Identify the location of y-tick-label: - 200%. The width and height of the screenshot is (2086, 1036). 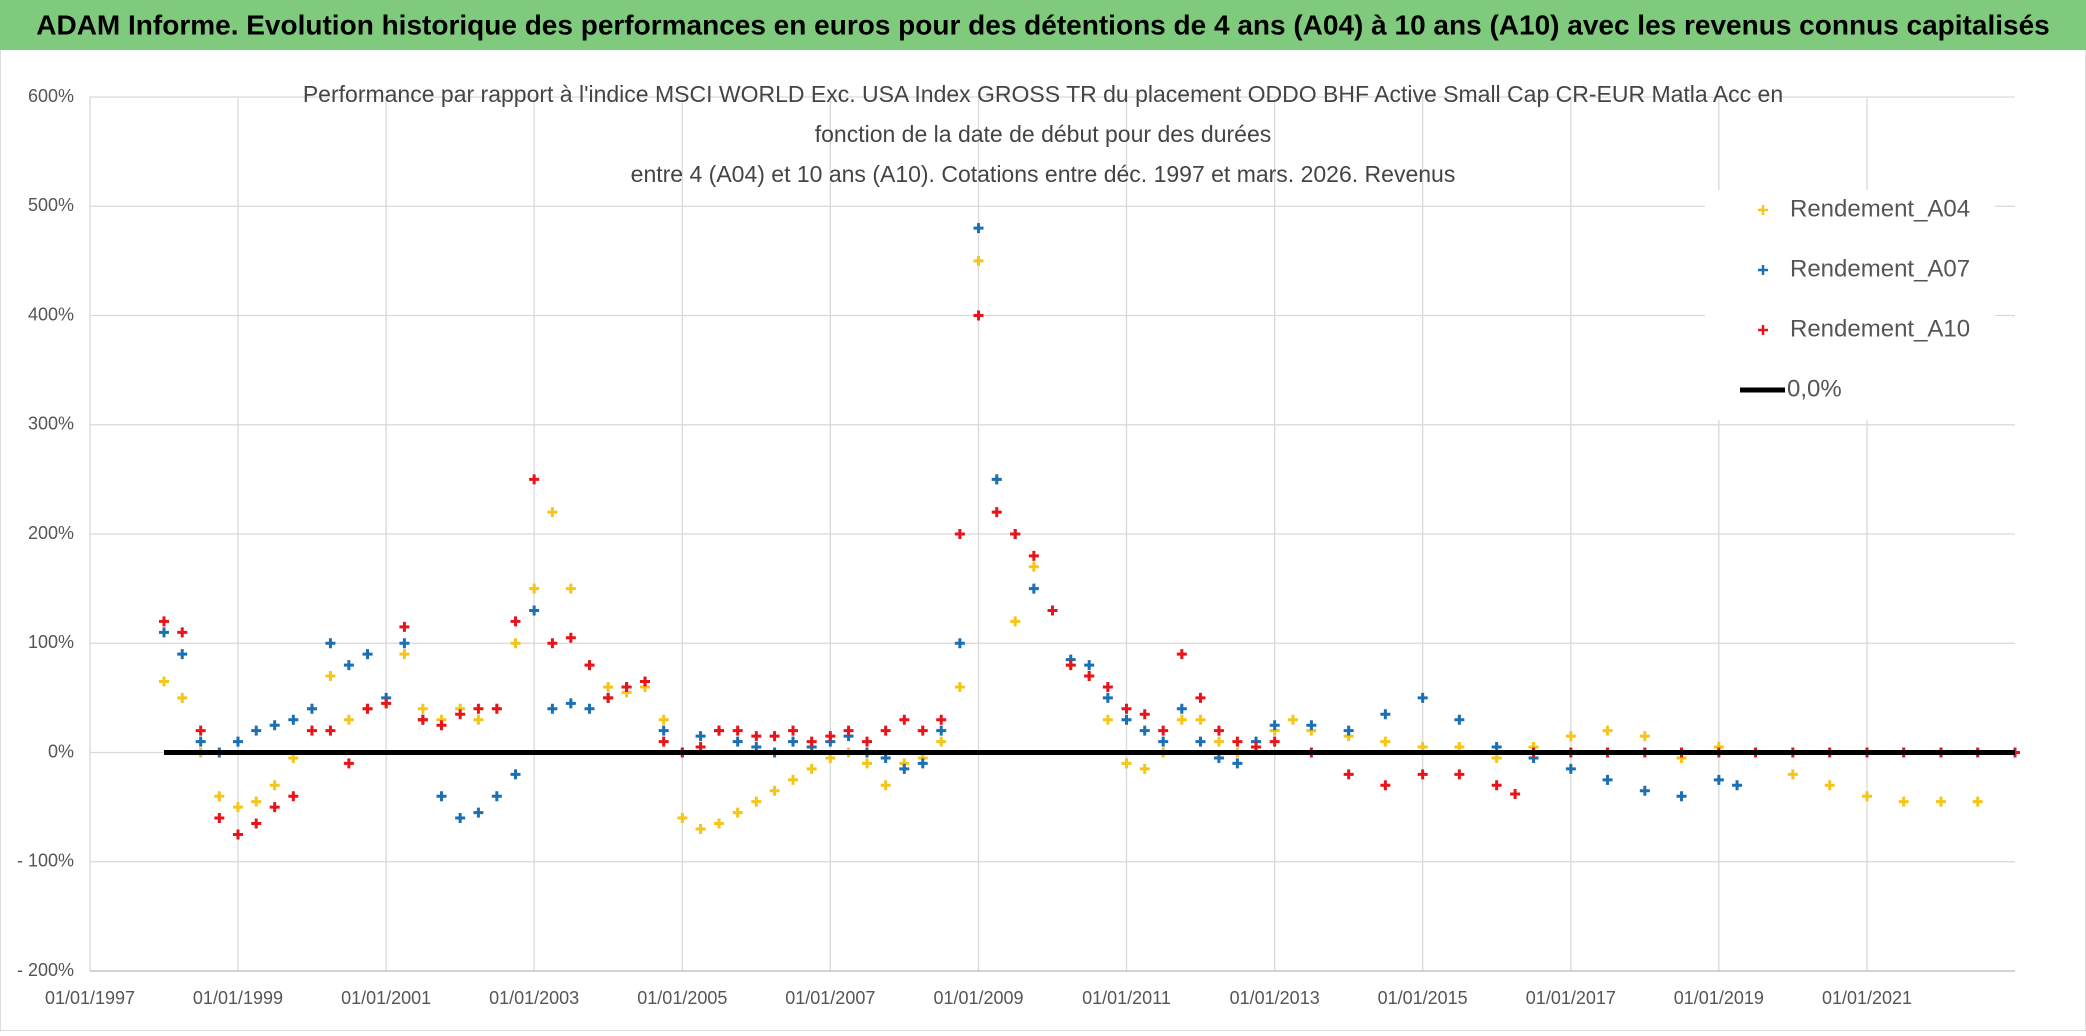
(45, 970).